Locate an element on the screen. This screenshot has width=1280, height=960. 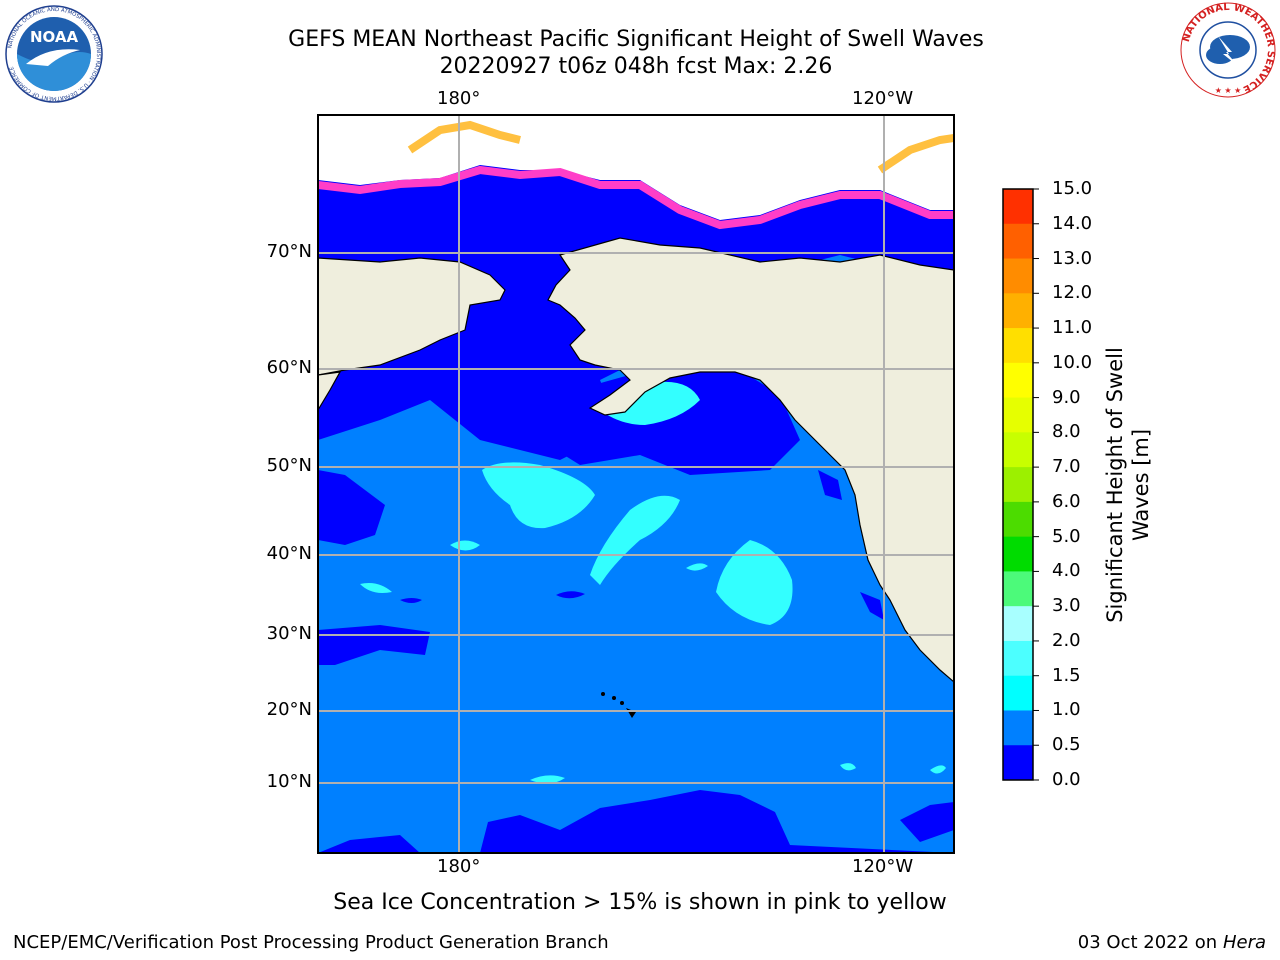
lat-label-10n: 10°N is located at coordinates (289, 781).